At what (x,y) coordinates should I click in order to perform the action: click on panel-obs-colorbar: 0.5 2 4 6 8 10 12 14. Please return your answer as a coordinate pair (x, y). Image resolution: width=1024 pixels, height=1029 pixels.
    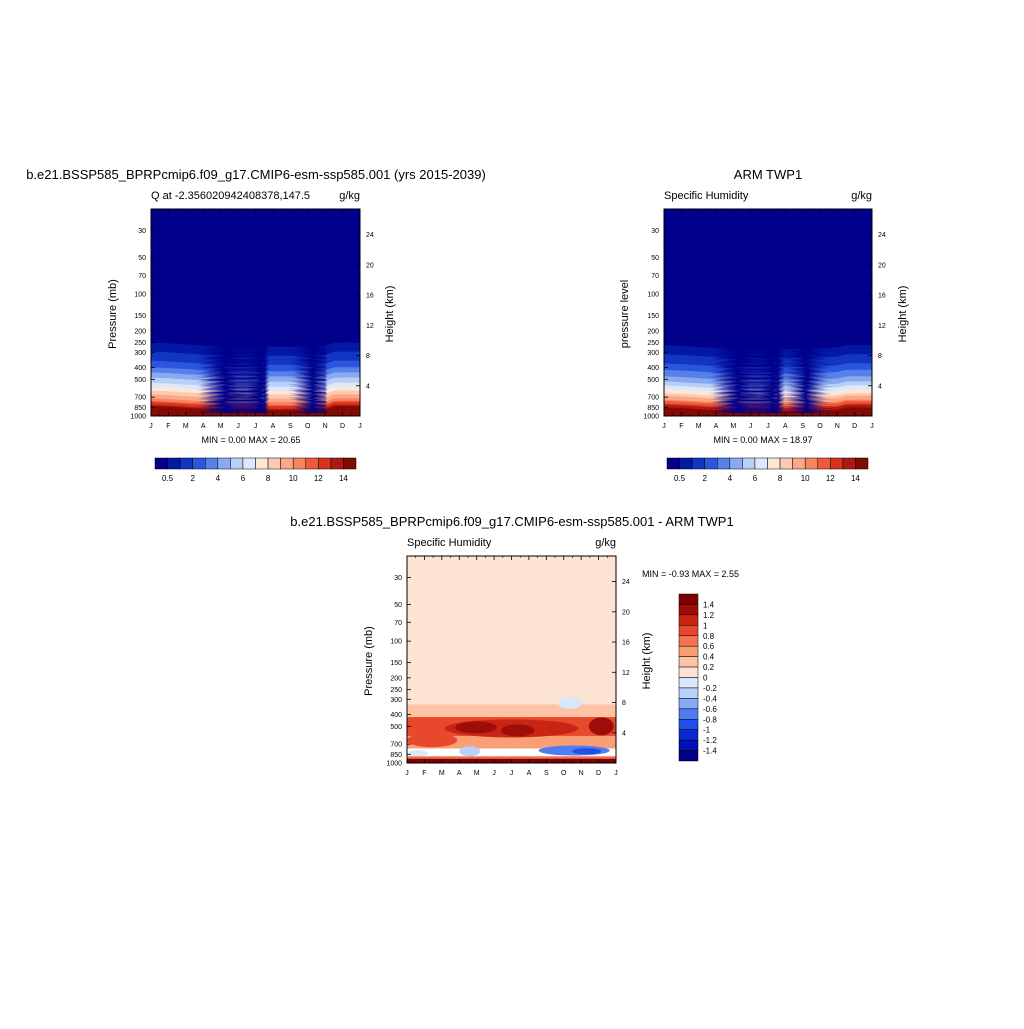
    Looking at the image, I should click on (767, 470).